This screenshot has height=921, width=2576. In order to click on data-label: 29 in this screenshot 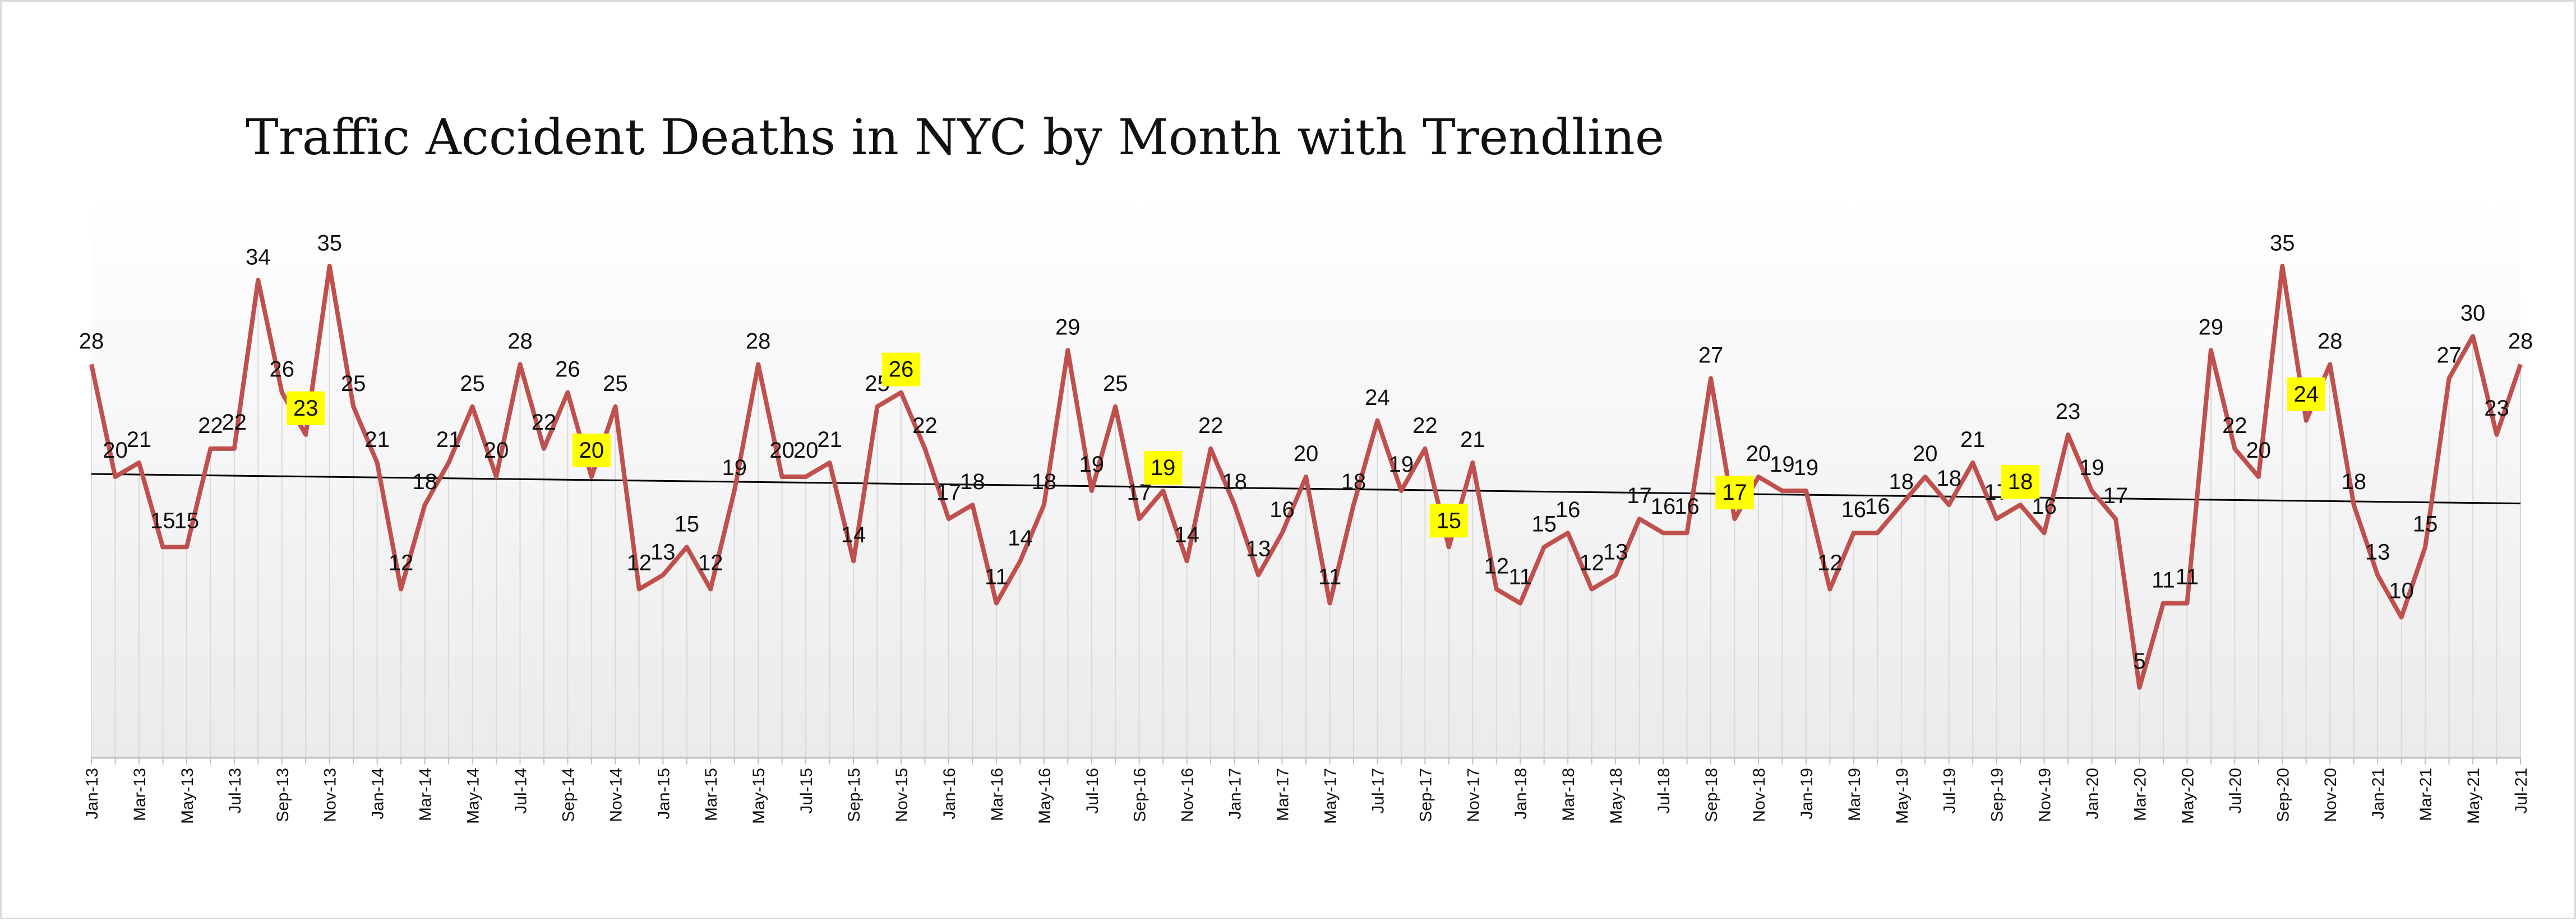, I will do `click(1068, 327)`.